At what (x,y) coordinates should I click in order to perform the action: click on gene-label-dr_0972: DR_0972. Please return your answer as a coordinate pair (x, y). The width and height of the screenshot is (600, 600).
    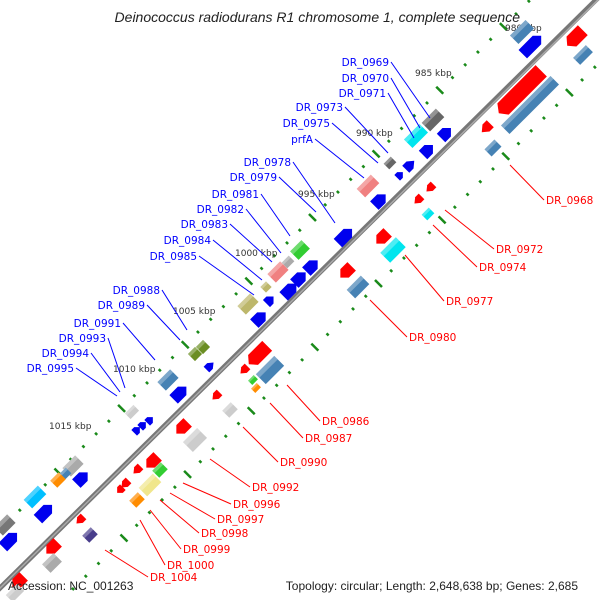
    Looking at the image, I should click on (519, 250).